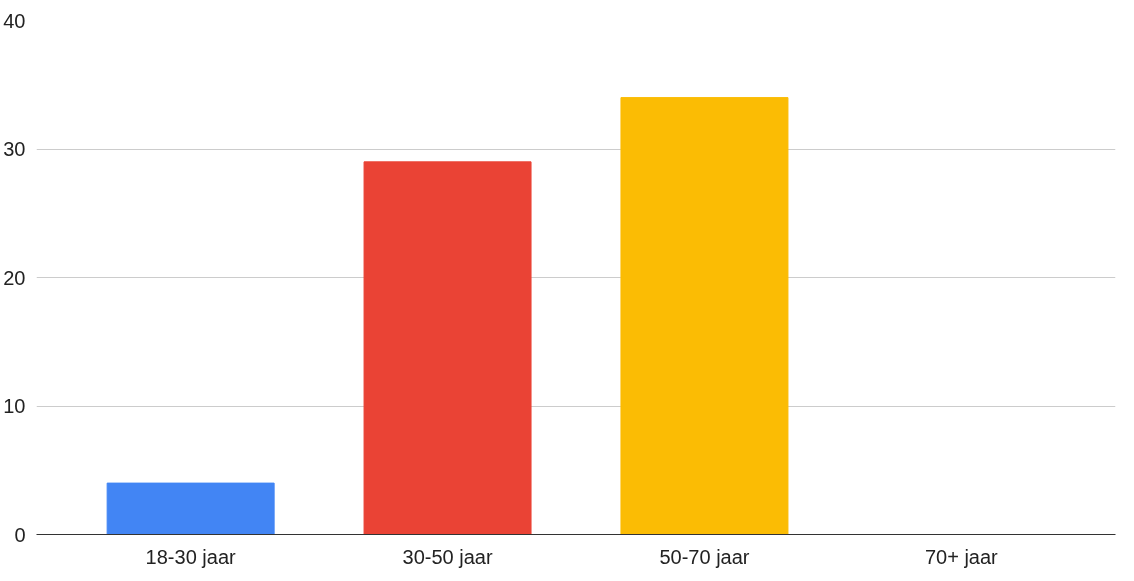 Image resolution: width=1134 pixels, height=581 pixels. Describe the element at coordinates (14, 20) in the screenshot. I see `y-tick-label: 40` at that location.